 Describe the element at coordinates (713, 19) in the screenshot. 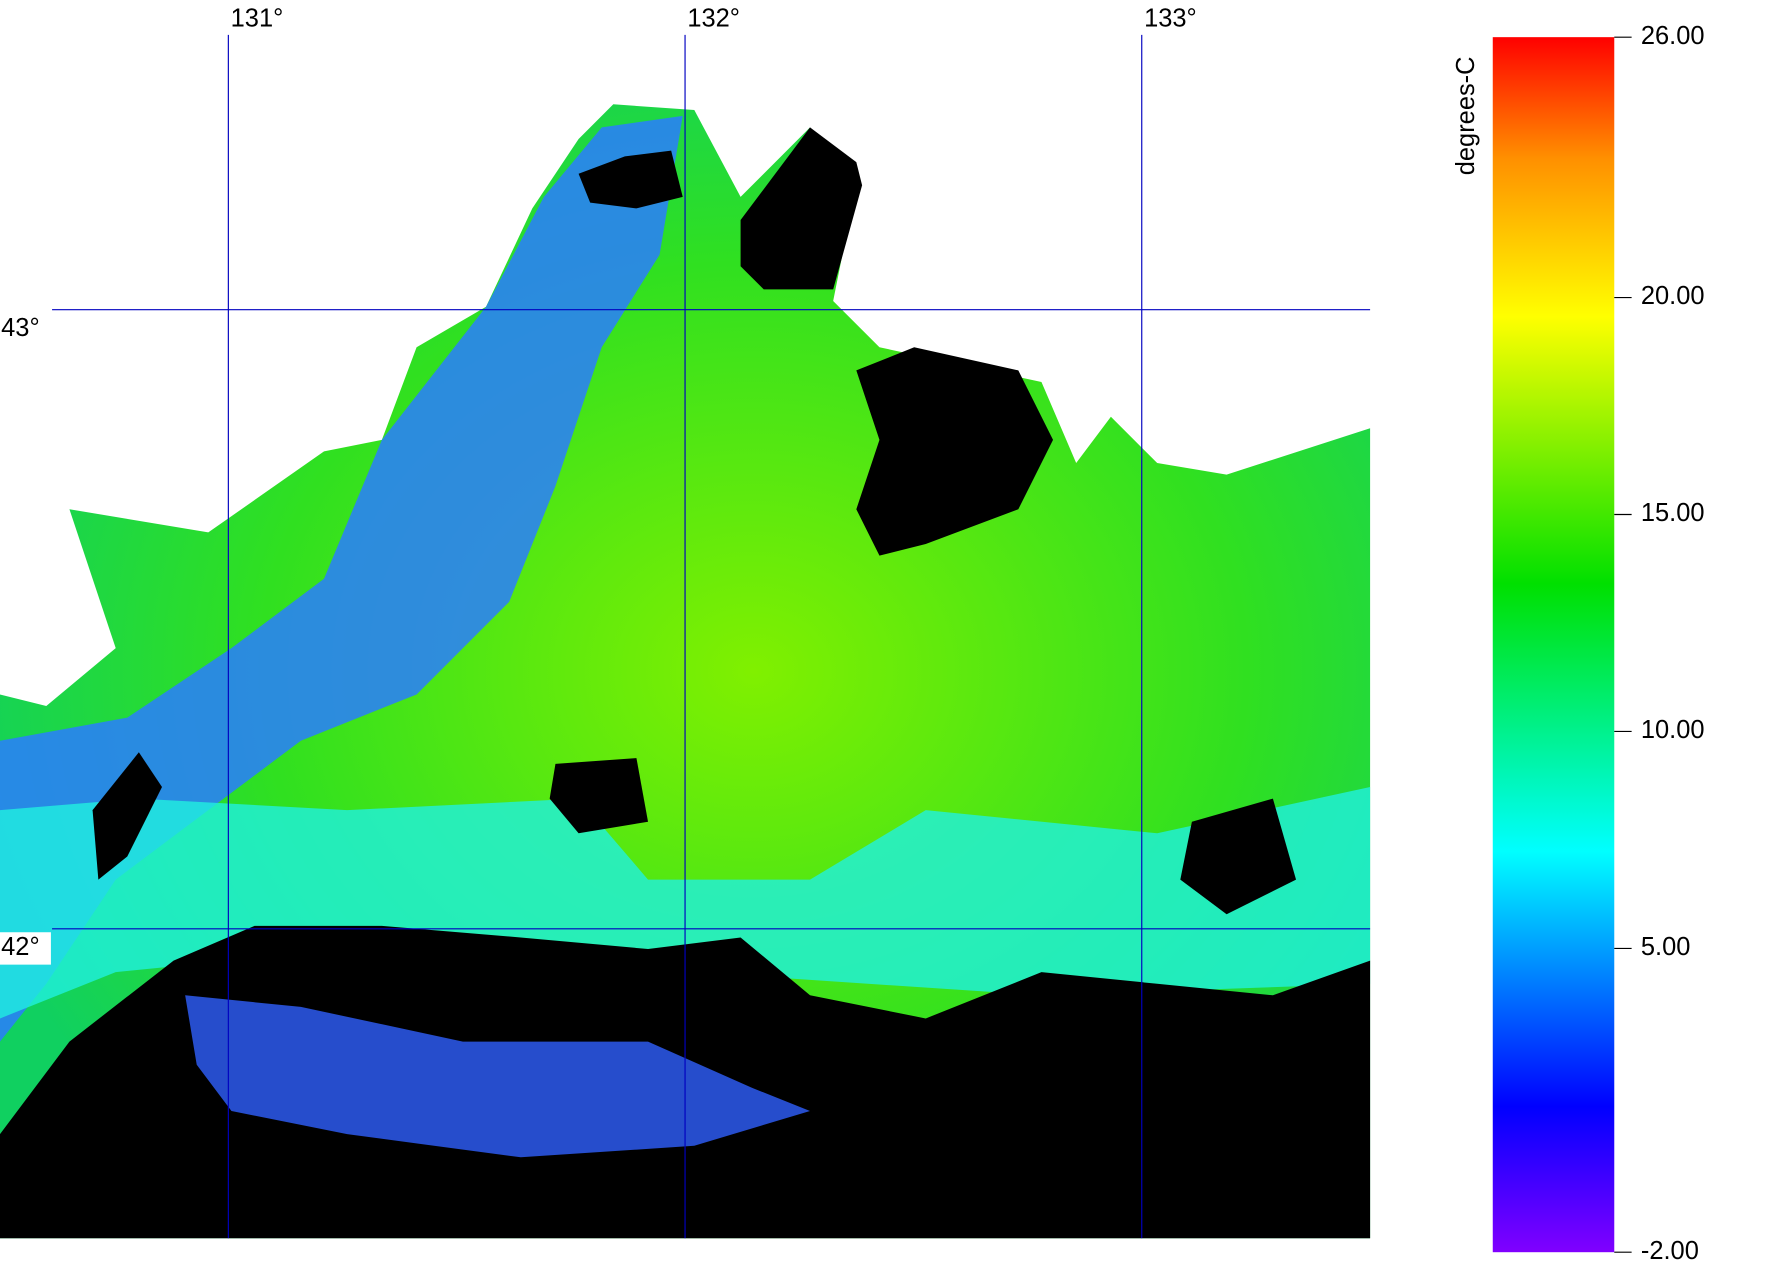

I see `lon-label: 132°` at that location.